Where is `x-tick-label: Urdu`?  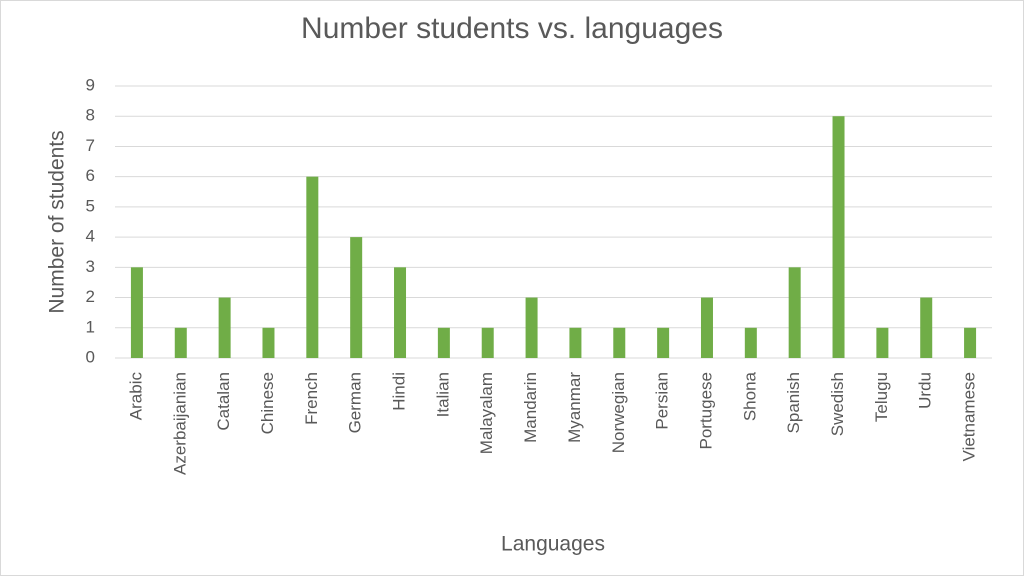 x-tick-label: Urdu is located at coordinates (925, 390).